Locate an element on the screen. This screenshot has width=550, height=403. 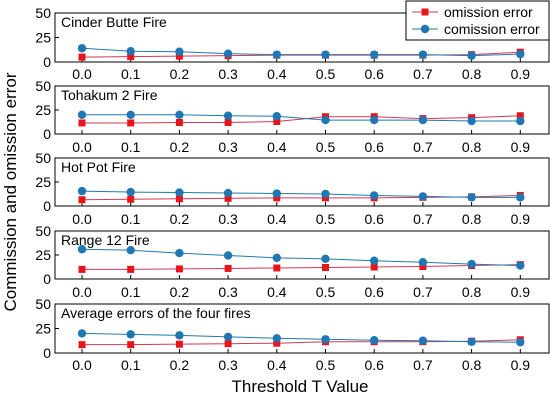
x-tick-label: 0.0 is located at coordinates (82, 74).